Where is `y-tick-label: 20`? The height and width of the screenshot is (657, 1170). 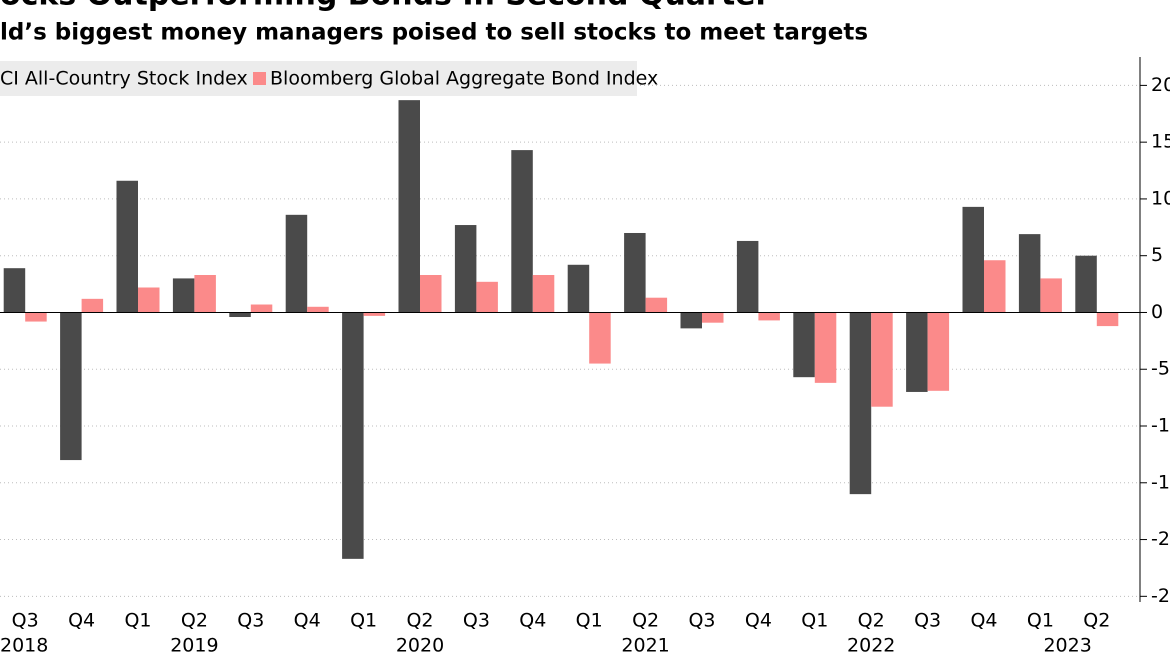 y-tick-label: 20 is located at coordinates (1160, 85).